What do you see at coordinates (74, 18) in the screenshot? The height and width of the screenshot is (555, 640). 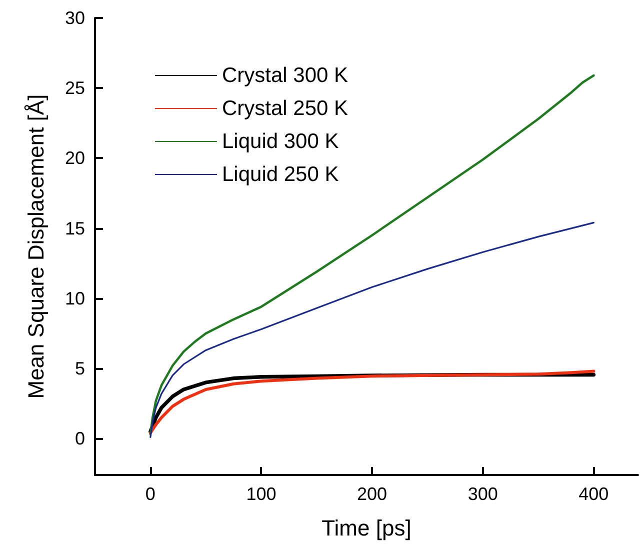 I see `y-tick-label: 30` at bounding box center [74, 18].